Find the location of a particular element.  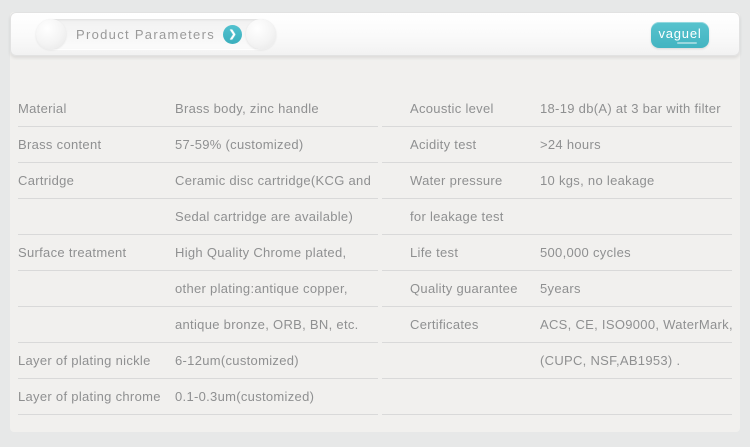

param-value: Ceramic disc cartridge(KCG and is located at coordinates (273, 180).